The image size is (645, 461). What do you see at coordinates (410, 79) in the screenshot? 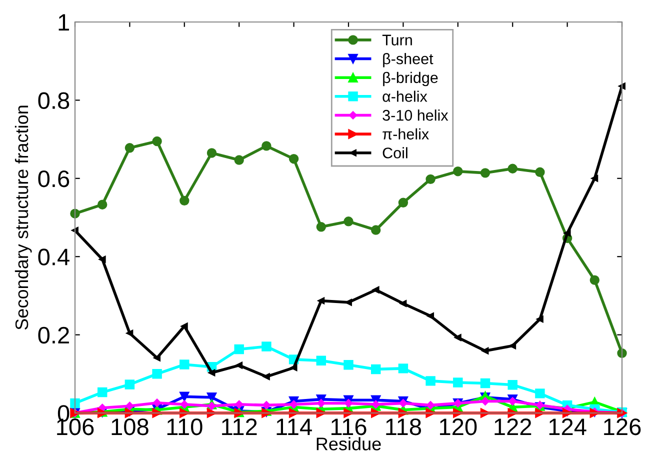
I see `legend-label: β-bridge` at bounding box center [410, 79].